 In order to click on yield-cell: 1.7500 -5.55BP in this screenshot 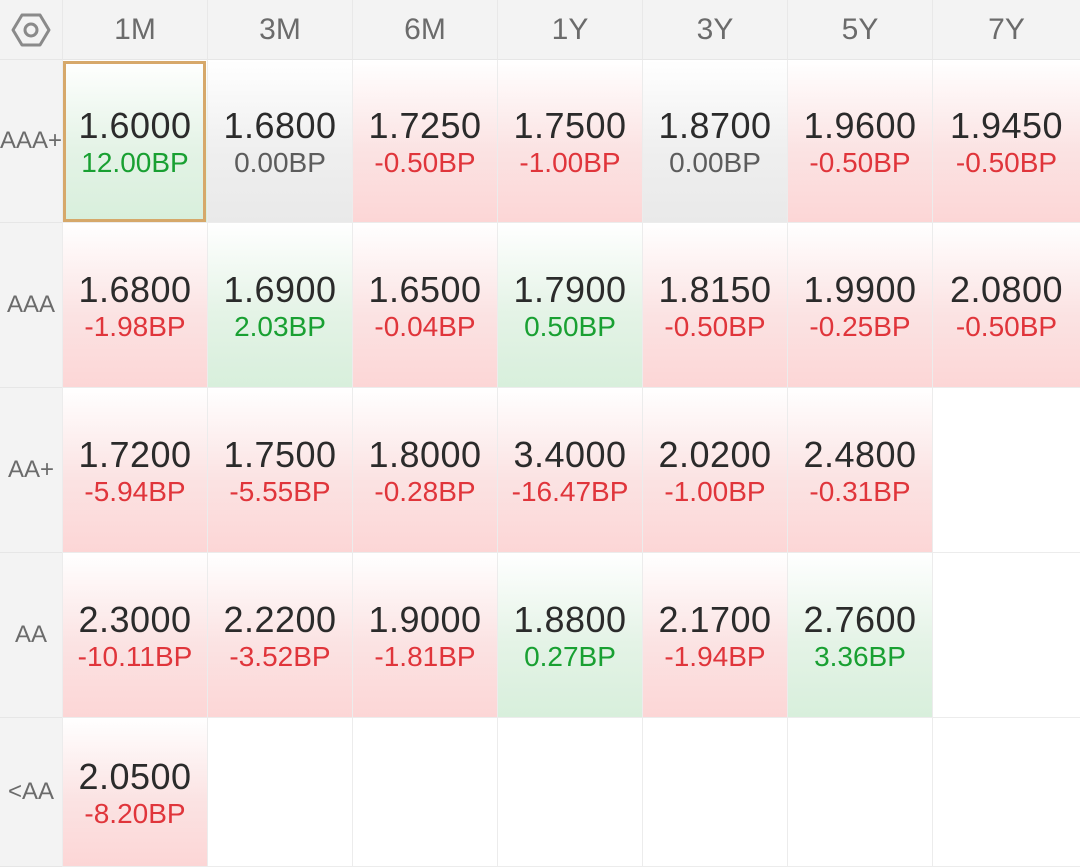, I will do `click(279, 470)`.